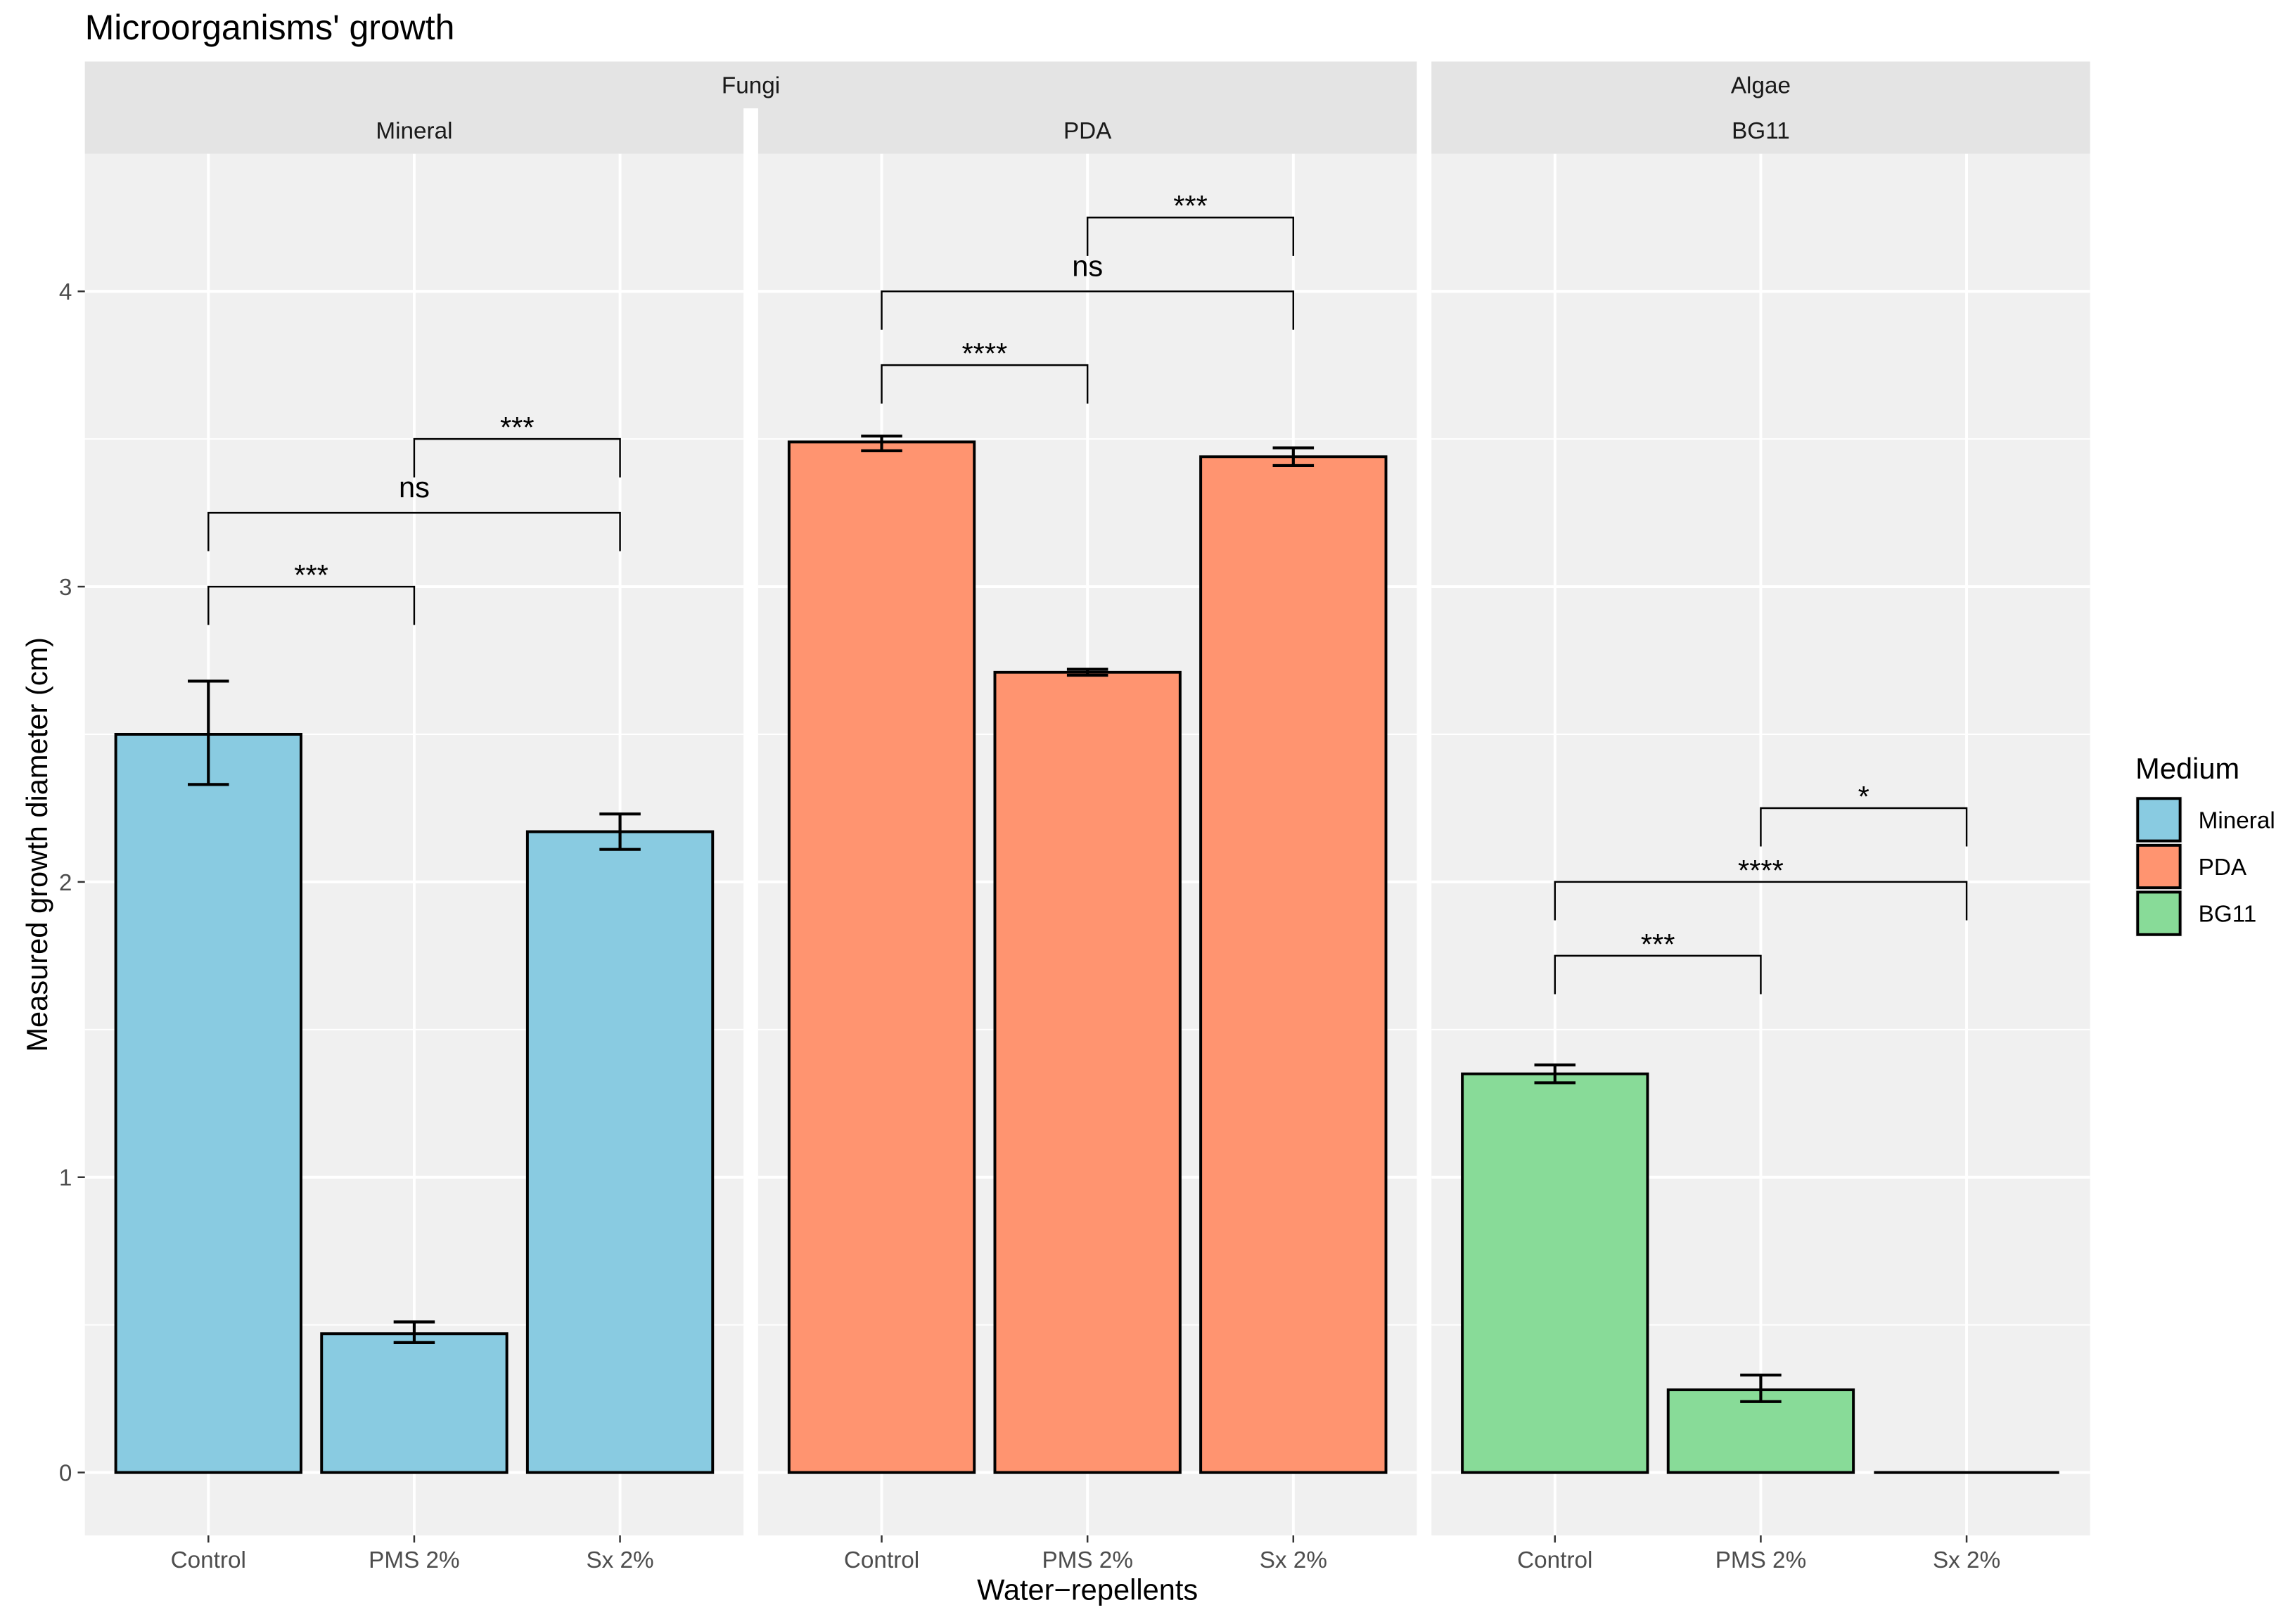  I want to click on strip-label-fungi: Fungi, so click(751, 86).